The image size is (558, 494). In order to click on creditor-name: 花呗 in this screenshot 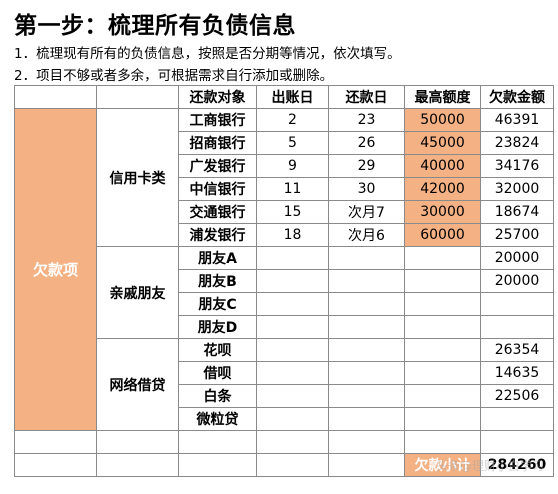, I will do `click(217, 350)`.